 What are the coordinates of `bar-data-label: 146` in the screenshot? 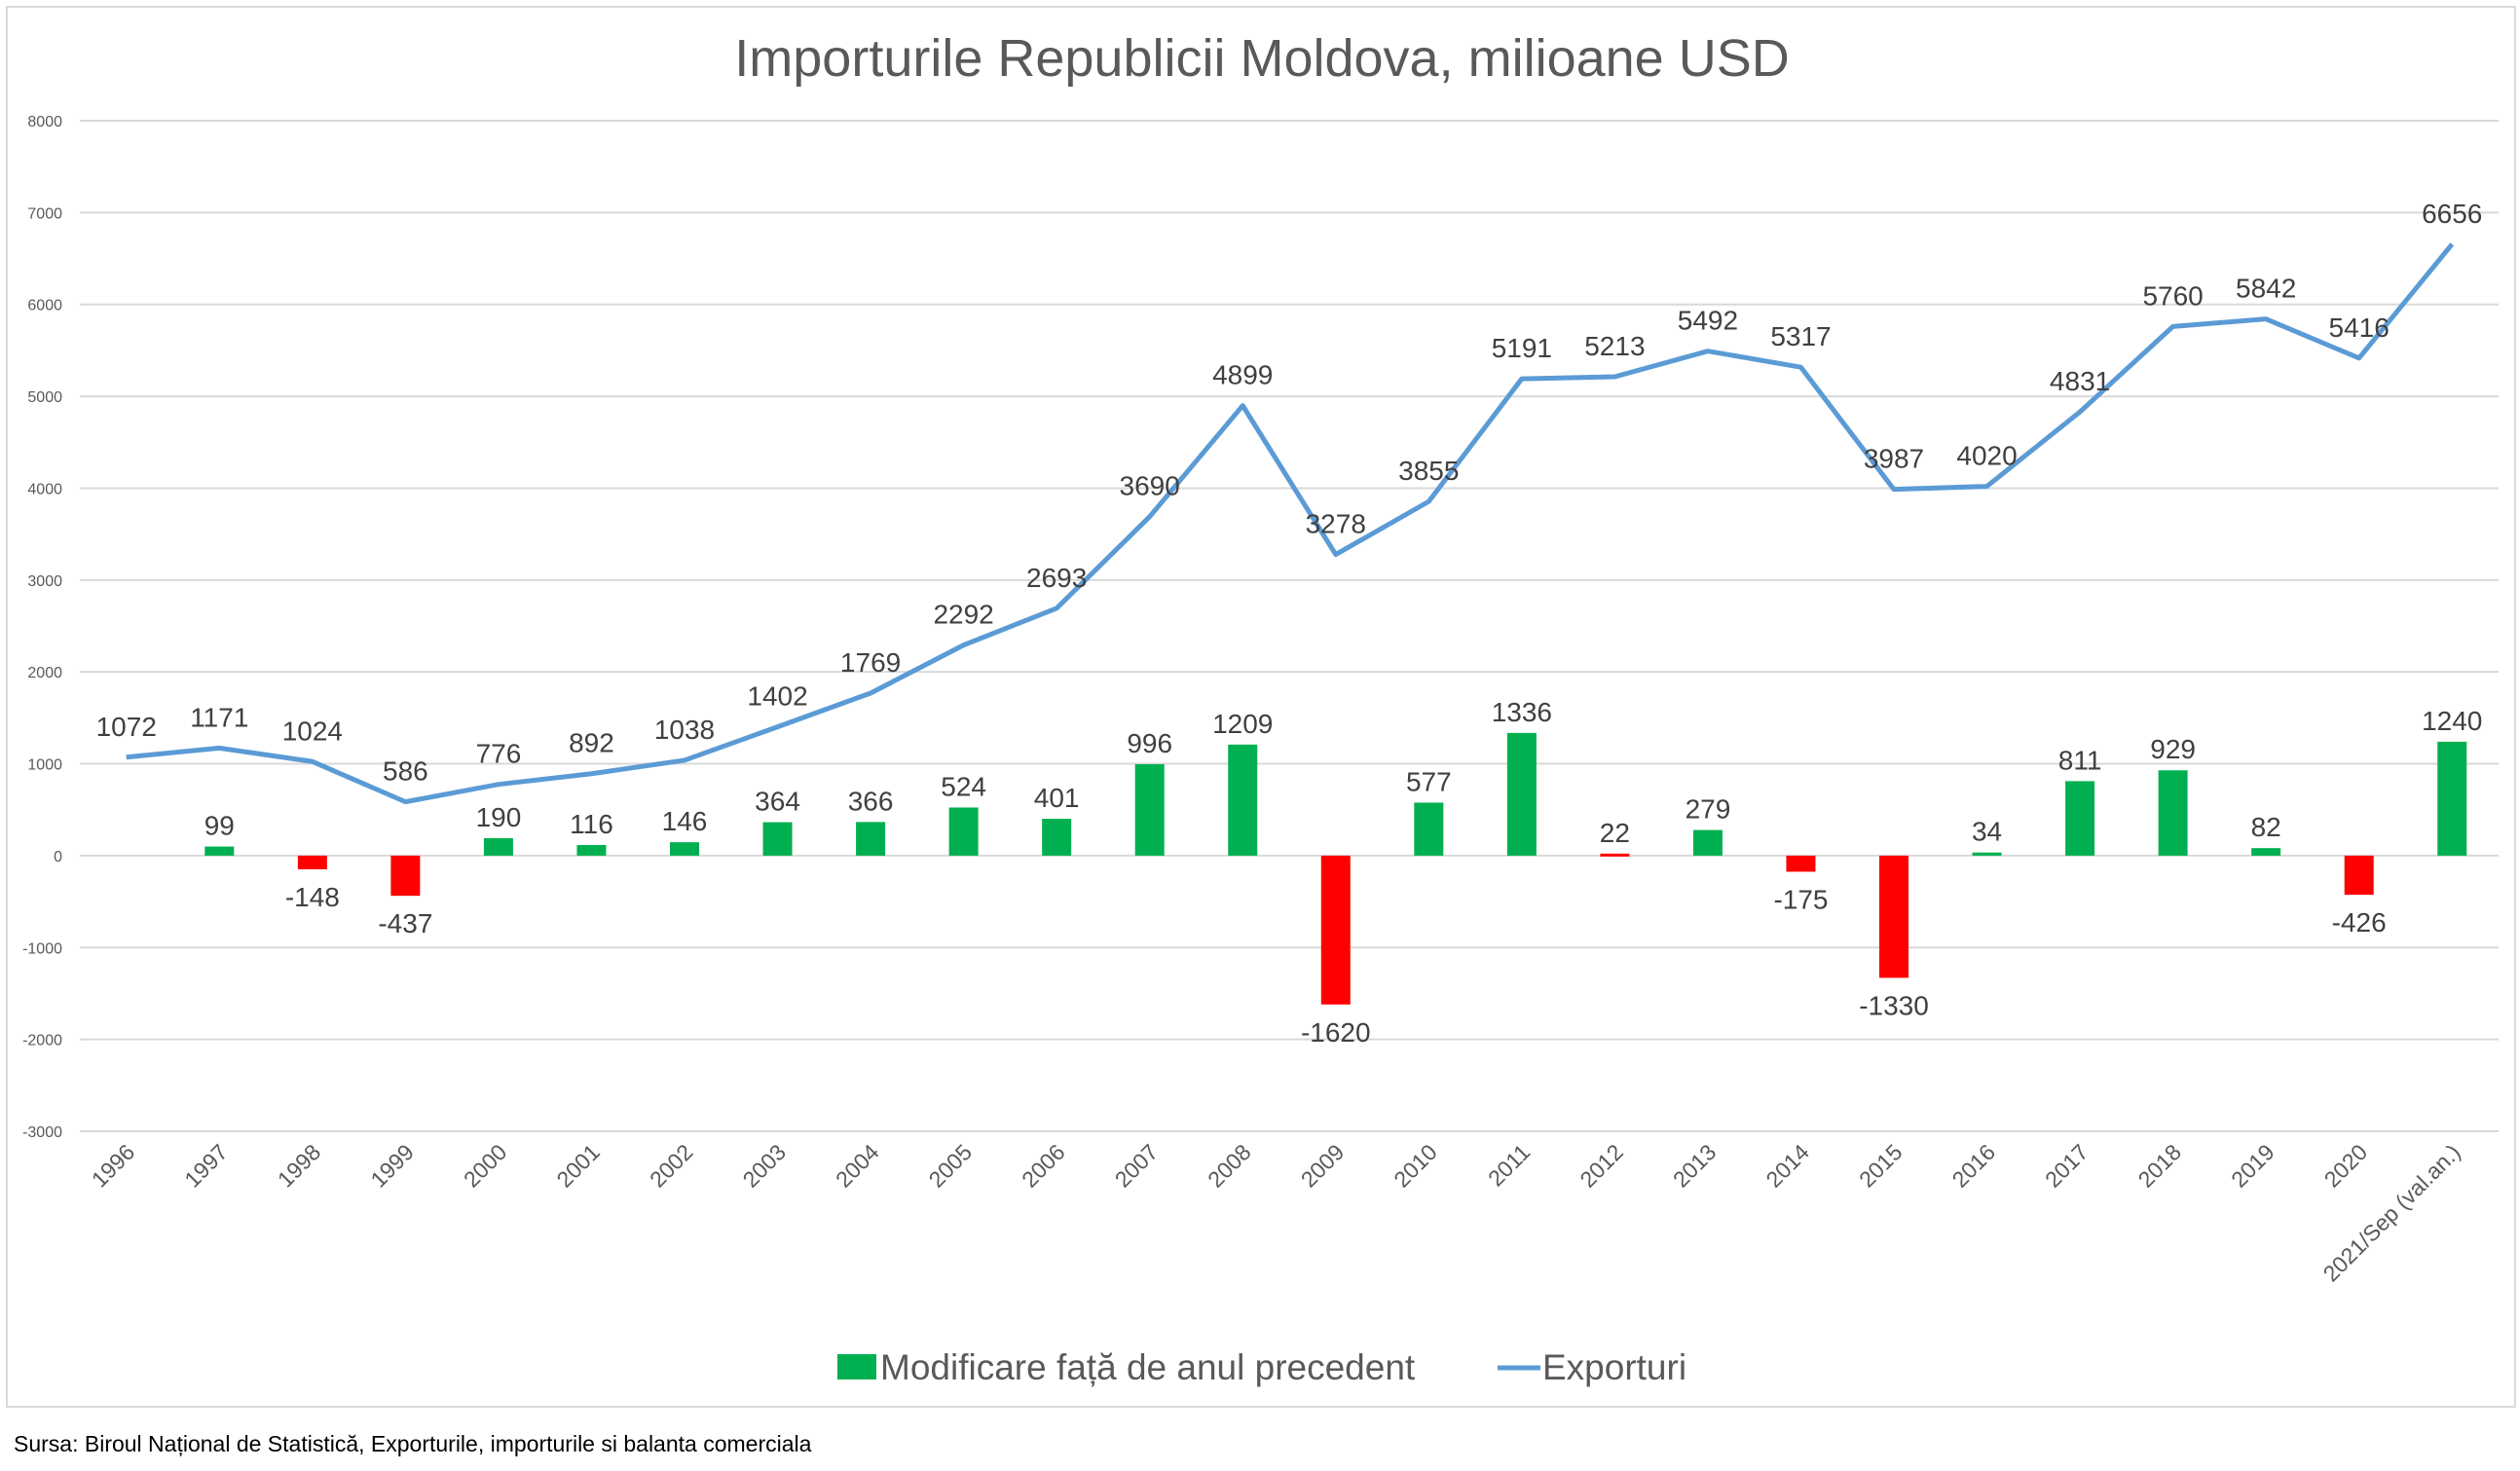 It's located at (685, 821).